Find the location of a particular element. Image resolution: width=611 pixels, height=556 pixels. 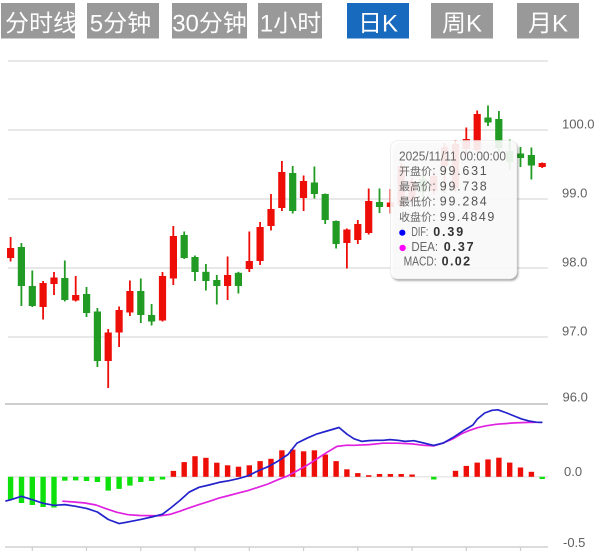

svg-text: 30 is located at coordinates (185, 24).